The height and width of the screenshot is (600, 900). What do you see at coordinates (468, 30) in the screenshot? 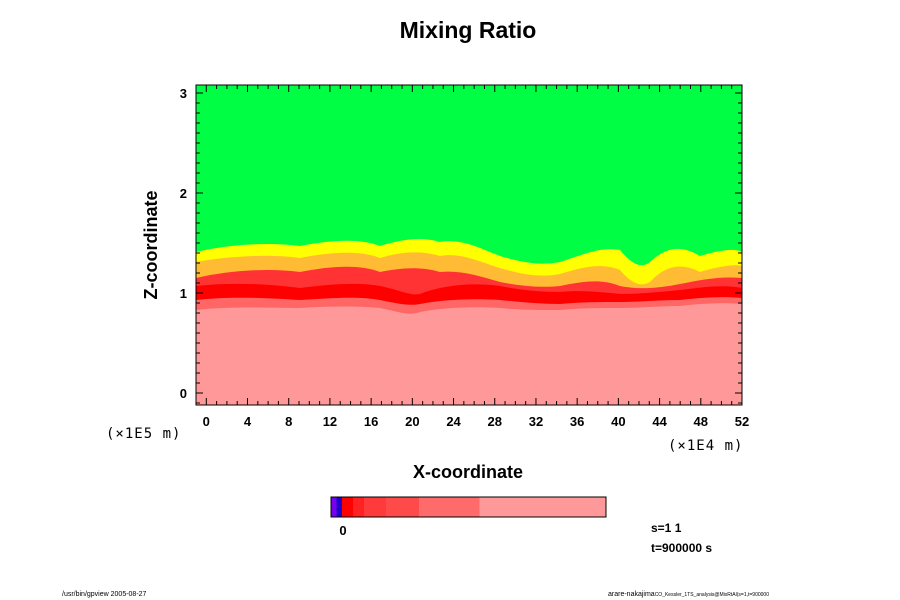
I see `chart-title: Mixing Ratio` at bounding box center [468, 30].